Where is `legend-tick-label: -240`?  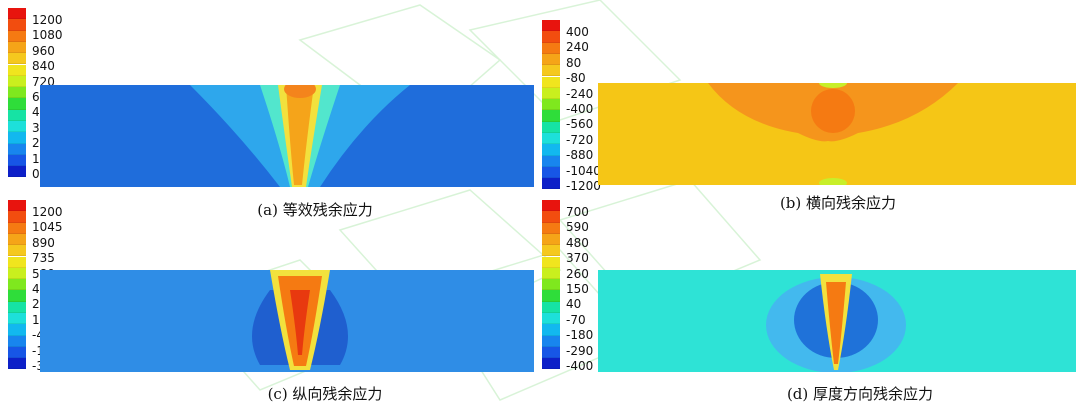 legend-tick-label: -240 is located at coordinates (580, 93).